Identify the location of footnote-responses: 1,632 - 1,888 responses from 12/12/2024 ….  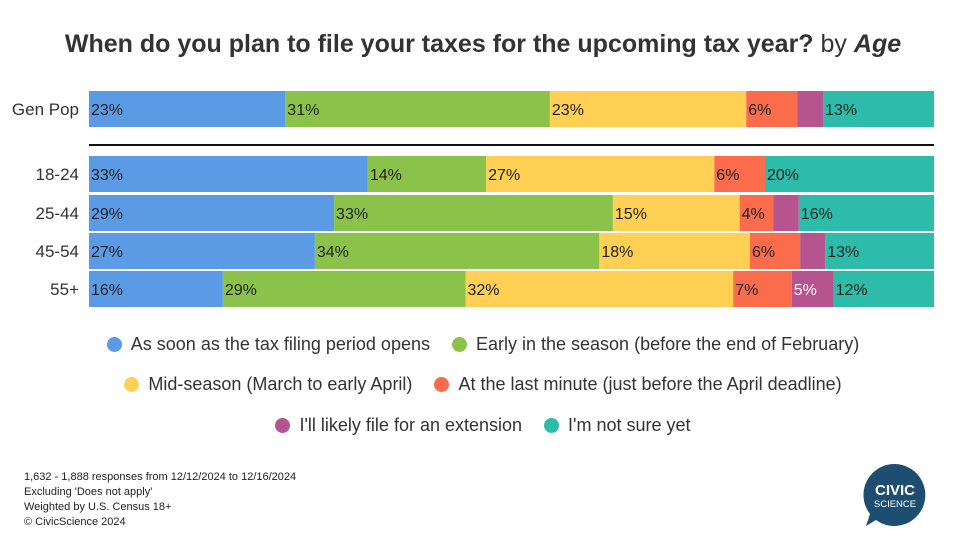
(160, 477).